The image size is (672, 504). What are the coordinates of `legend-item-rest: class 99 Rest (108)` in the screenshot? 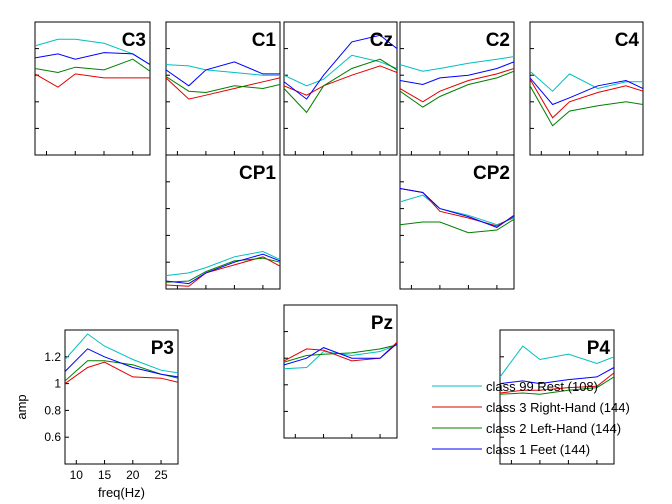 It's located at (515, 386).